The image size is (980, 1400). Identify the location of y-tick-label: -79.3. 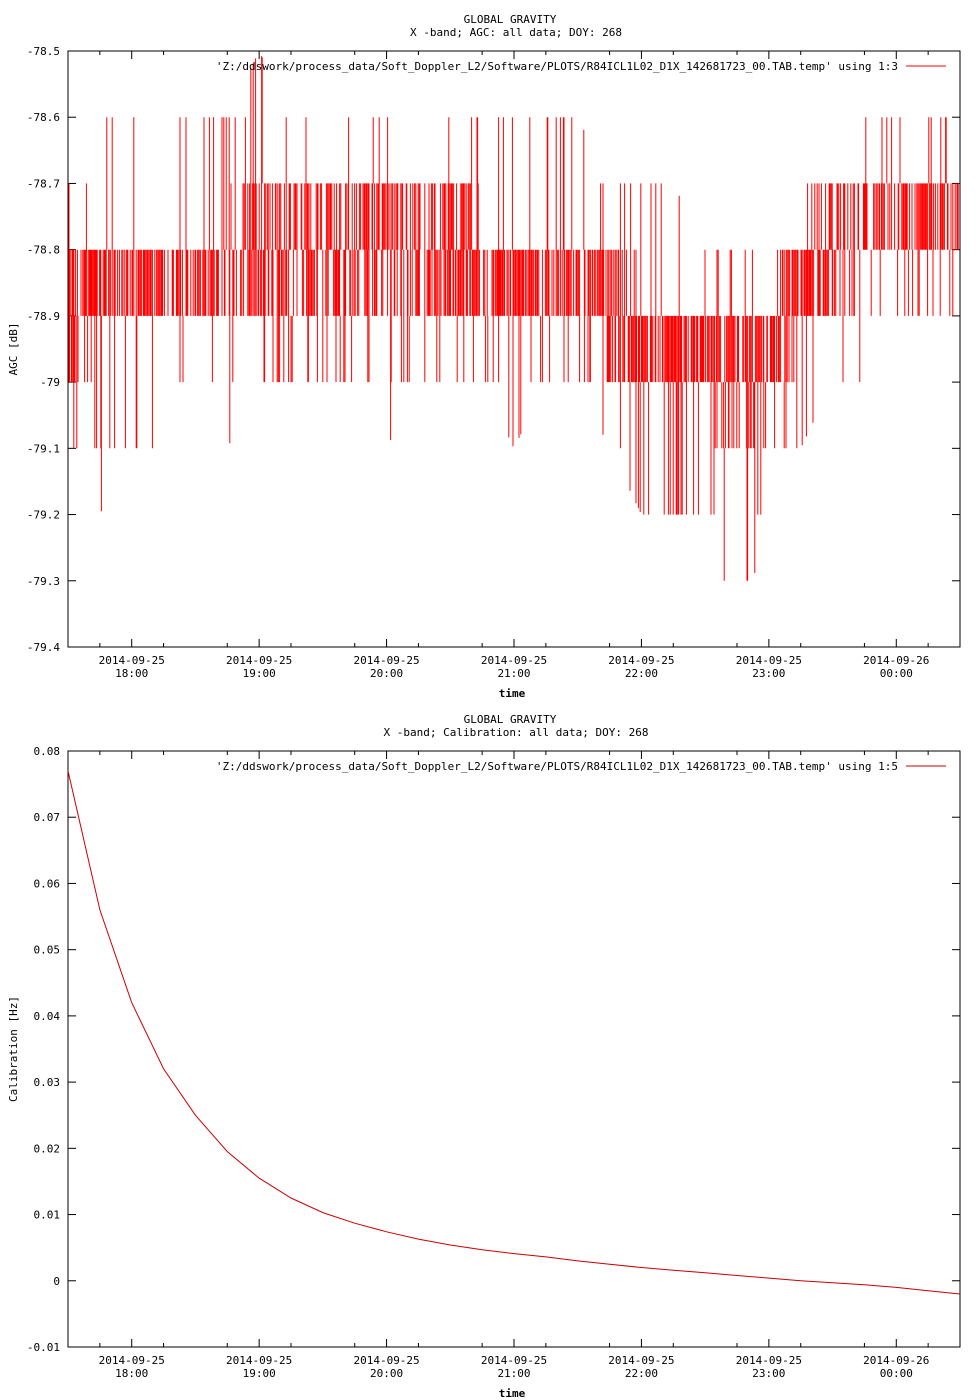
(43, 581).